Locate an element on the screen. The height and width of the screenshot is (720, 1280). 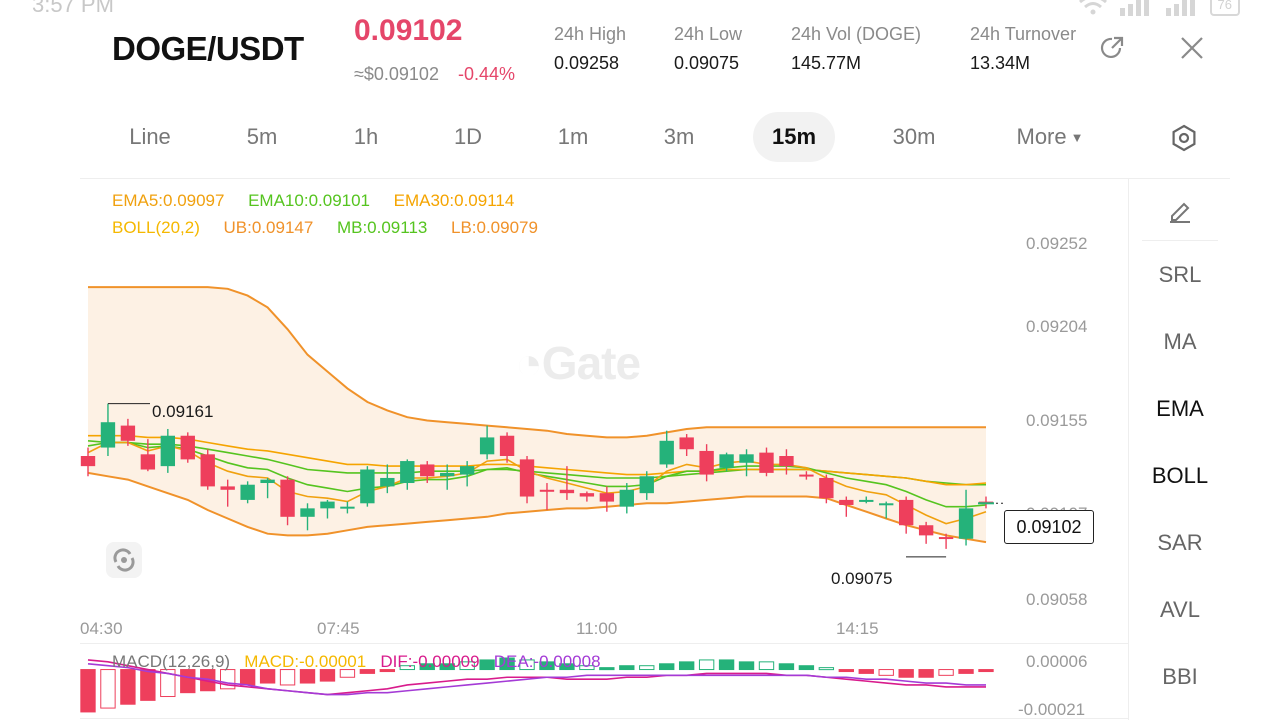
stat-value: 0.09258 is located at coordinates (587, 63).